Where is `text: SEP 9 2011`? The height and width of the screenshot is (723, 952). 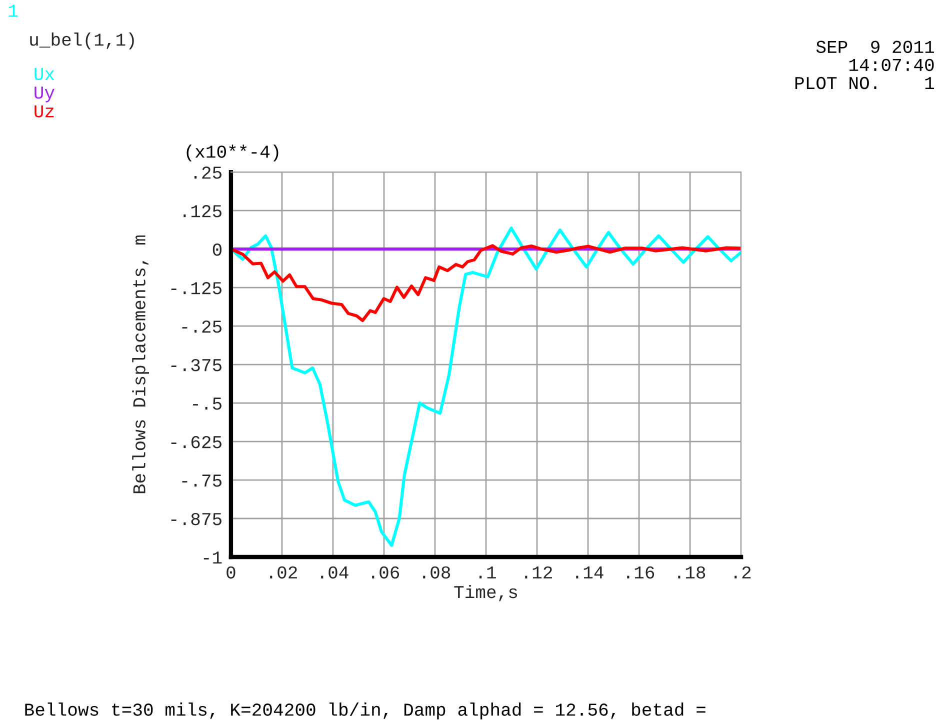
text: SEP 9 2011 is located at coordinates (875, 47).